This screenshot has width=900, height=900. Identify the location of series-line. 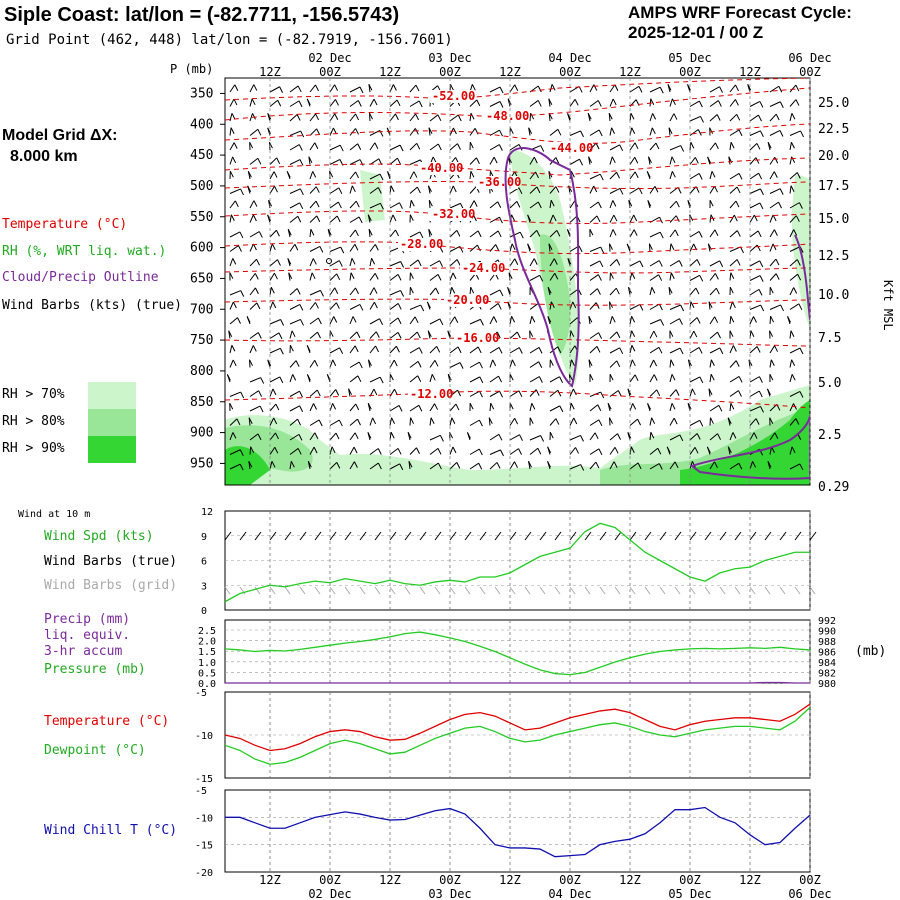
(517, 727).